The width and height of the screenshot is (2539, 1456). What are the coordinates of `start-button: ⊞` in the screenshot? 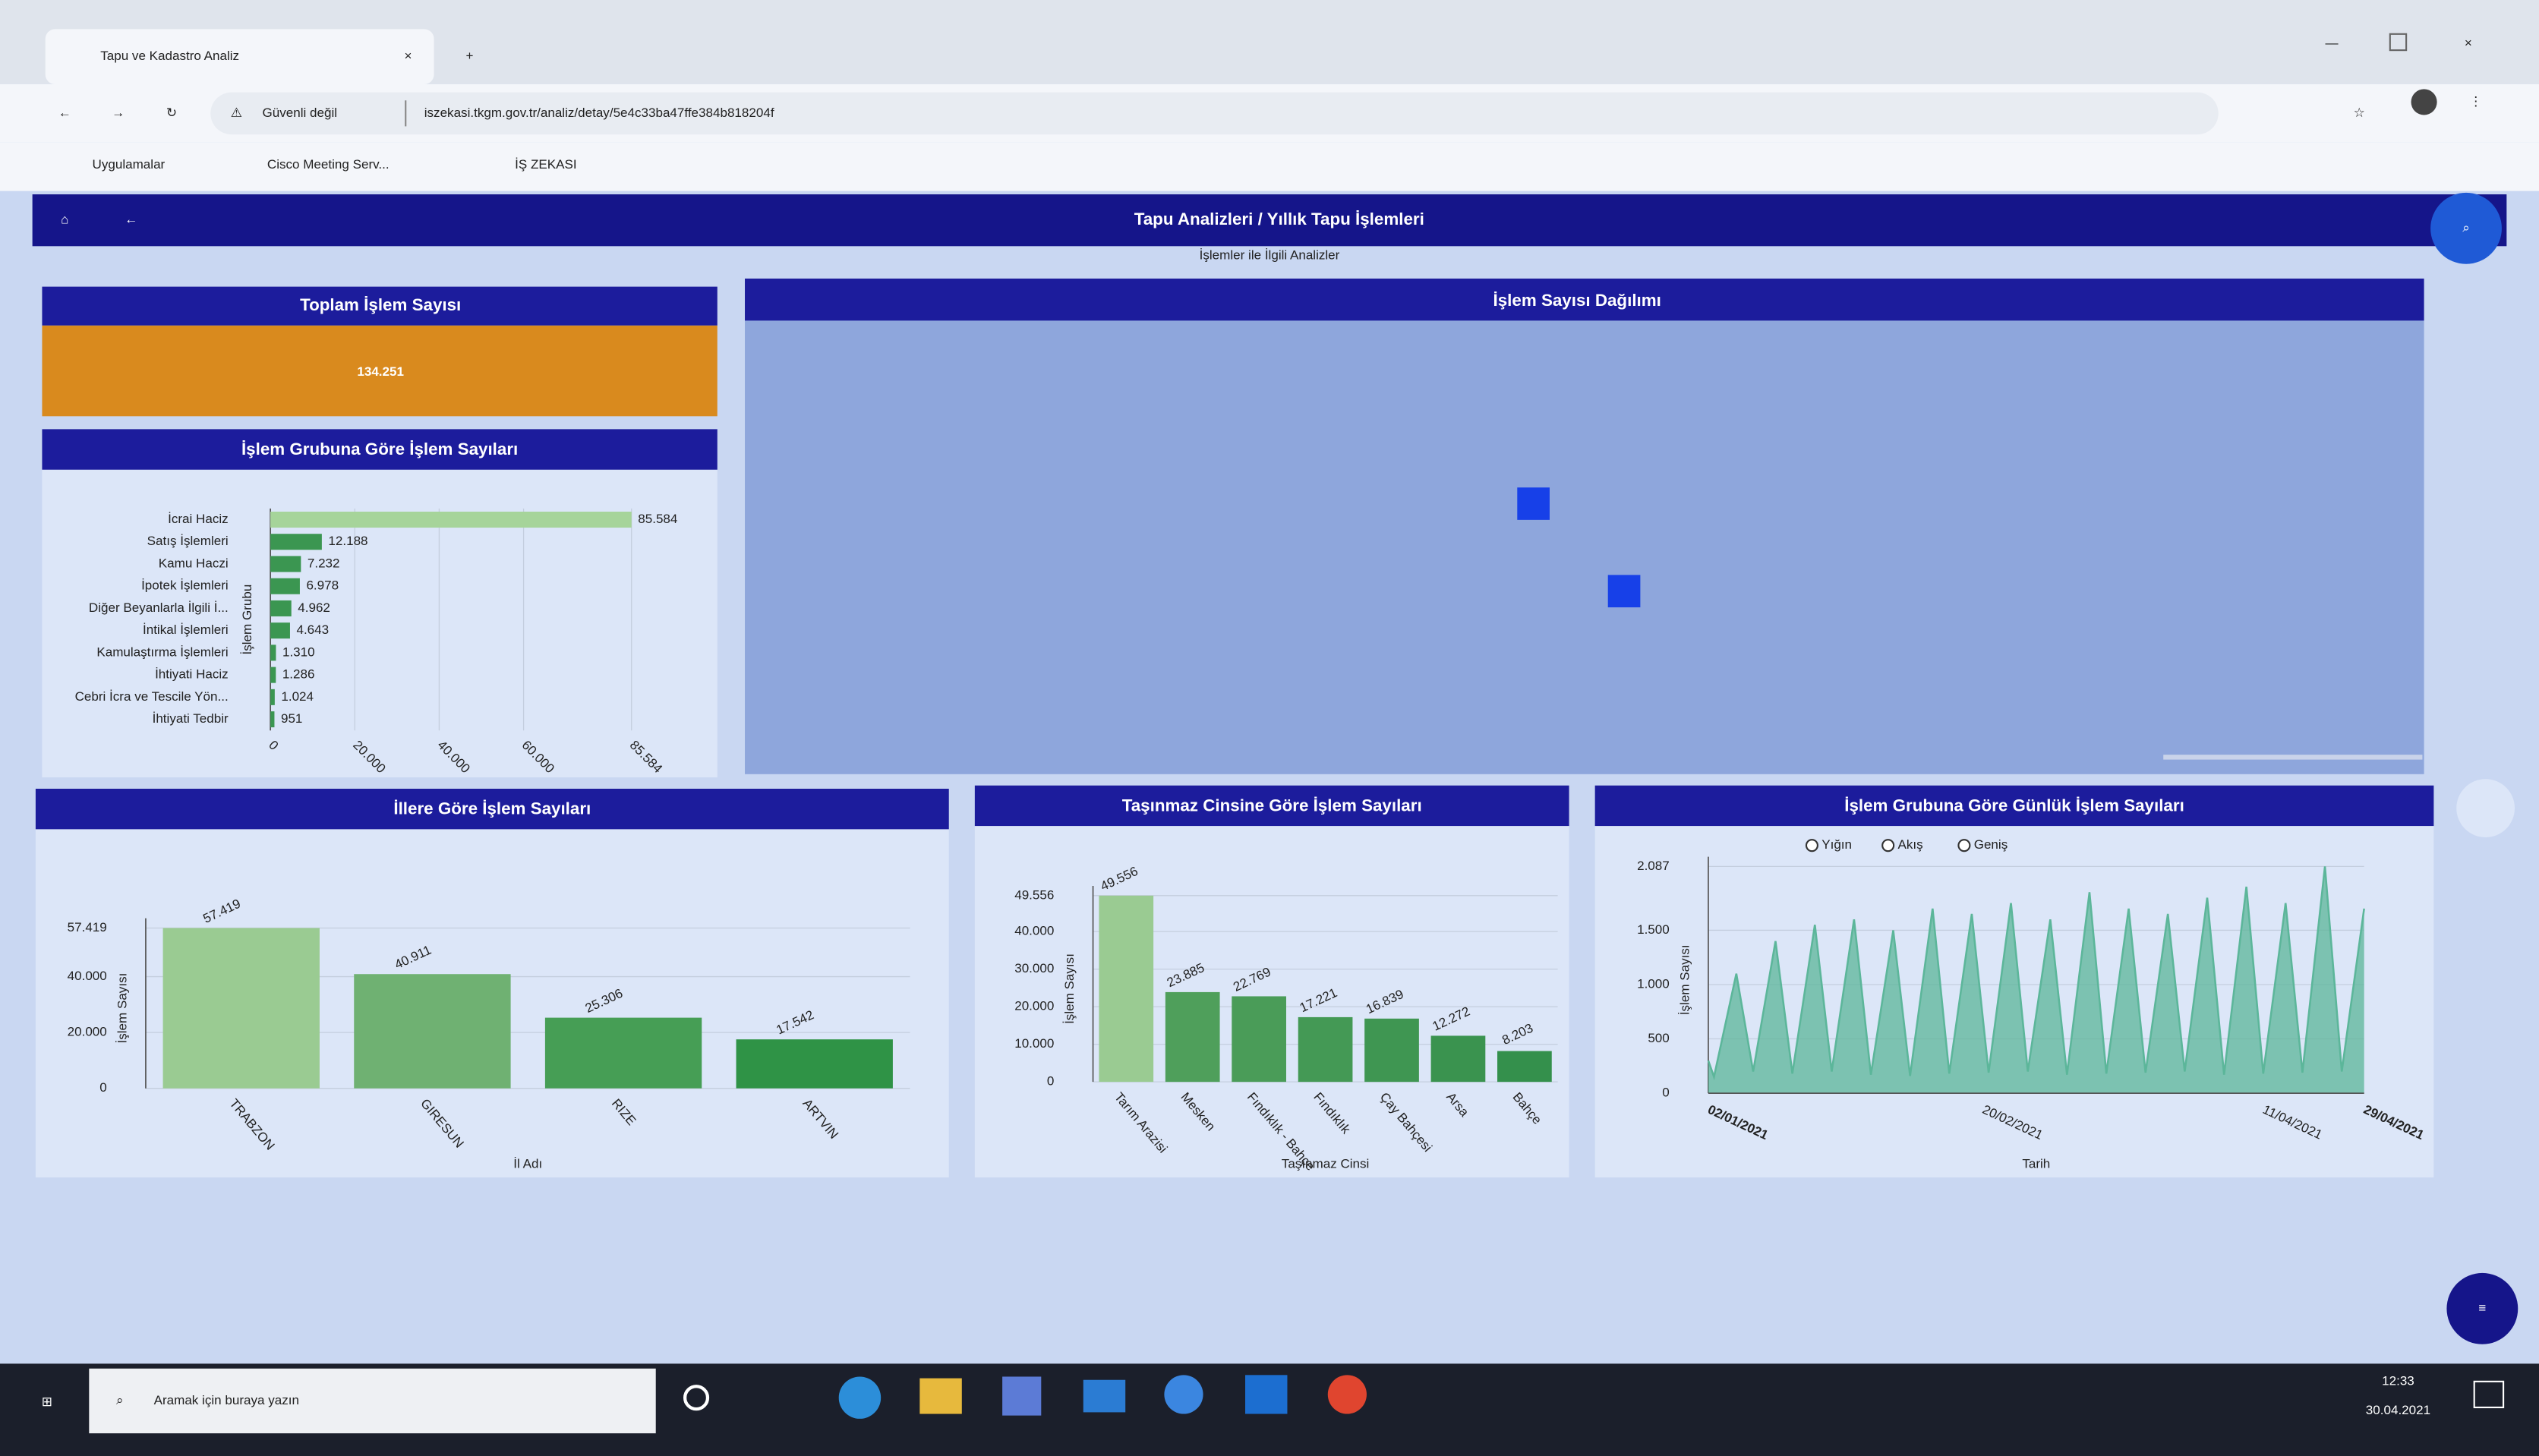 It's located at (47, 1402).